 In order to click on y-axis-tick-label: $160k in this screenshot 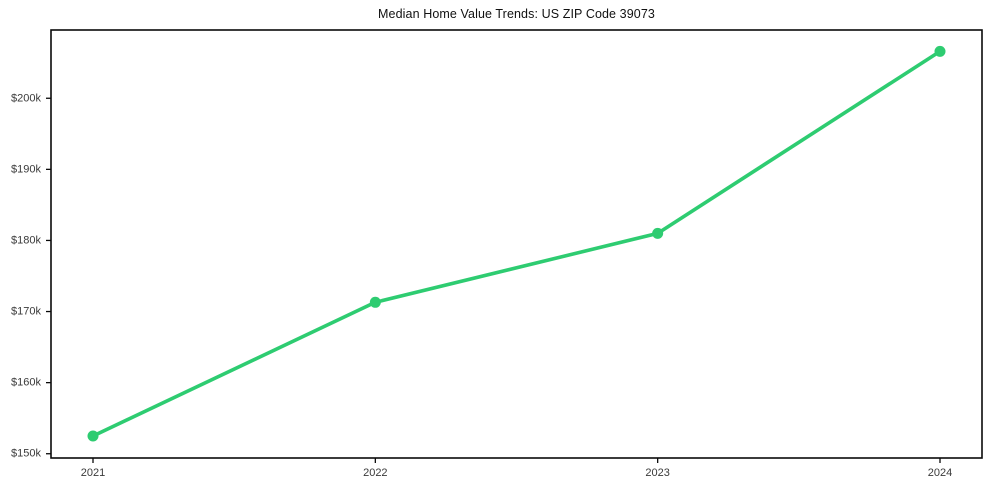, I will do `click(26, 383)`.